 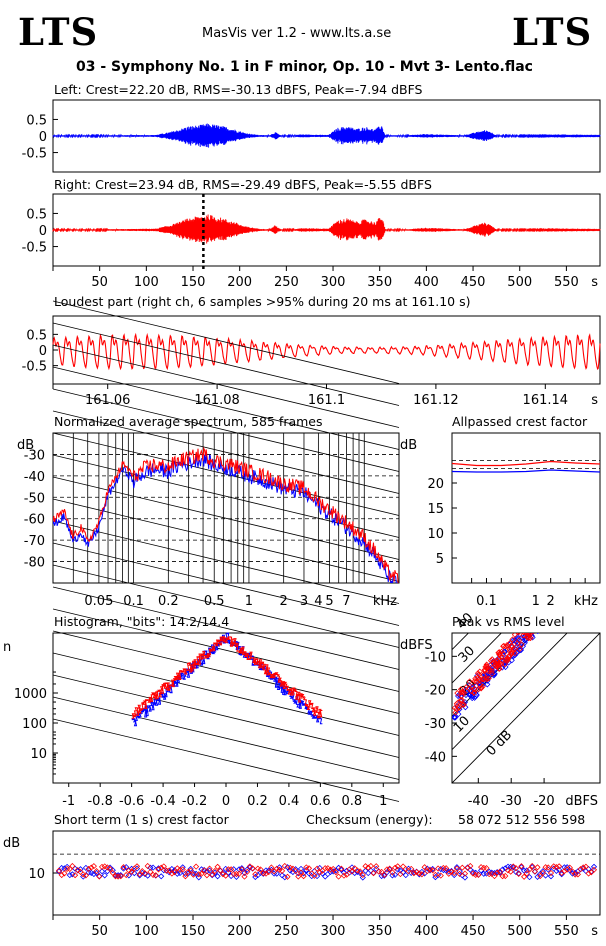 I want to click on loudest-axis-xtick-label: 161.08, so click(x=217, y=400).